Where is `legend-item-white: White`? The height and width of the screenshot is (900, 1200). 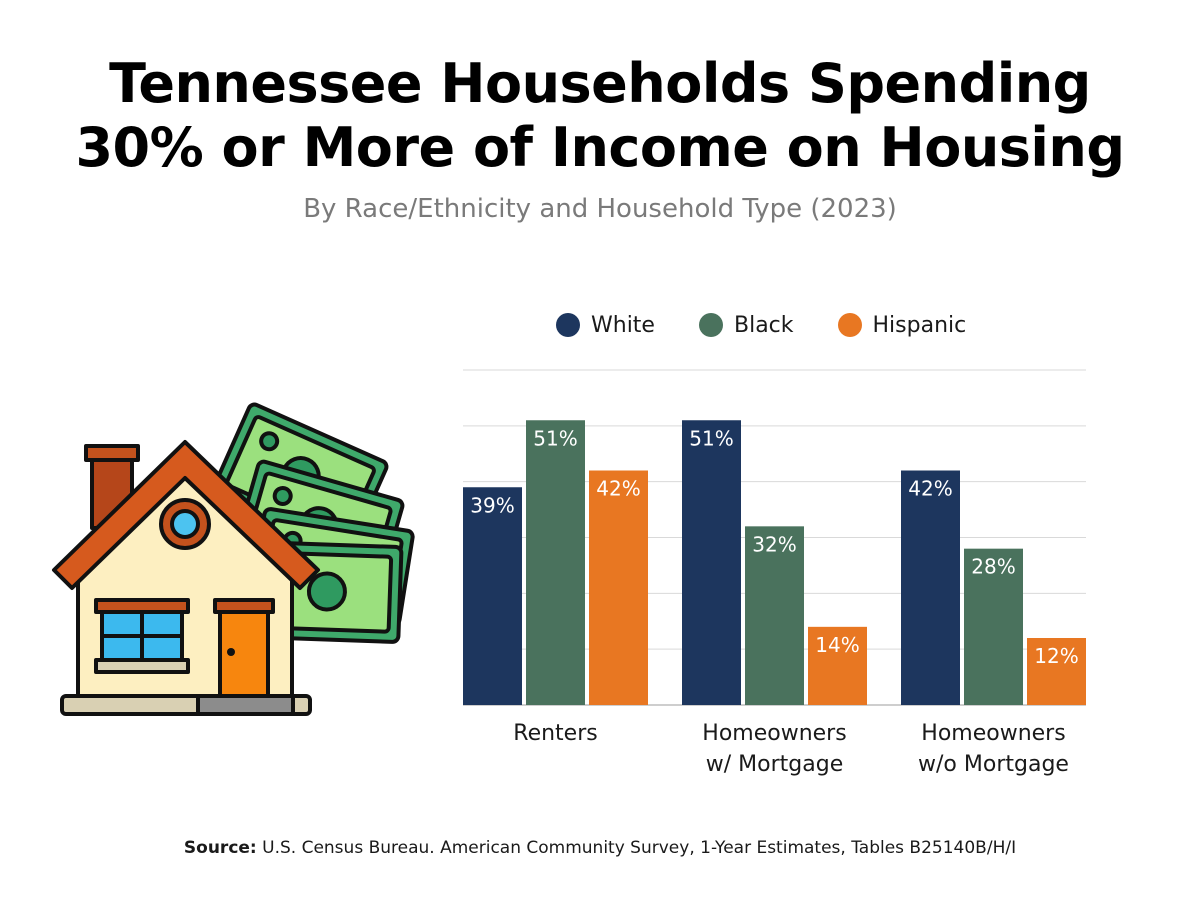 legend-item-white: White is located at coordinates (605, 325).